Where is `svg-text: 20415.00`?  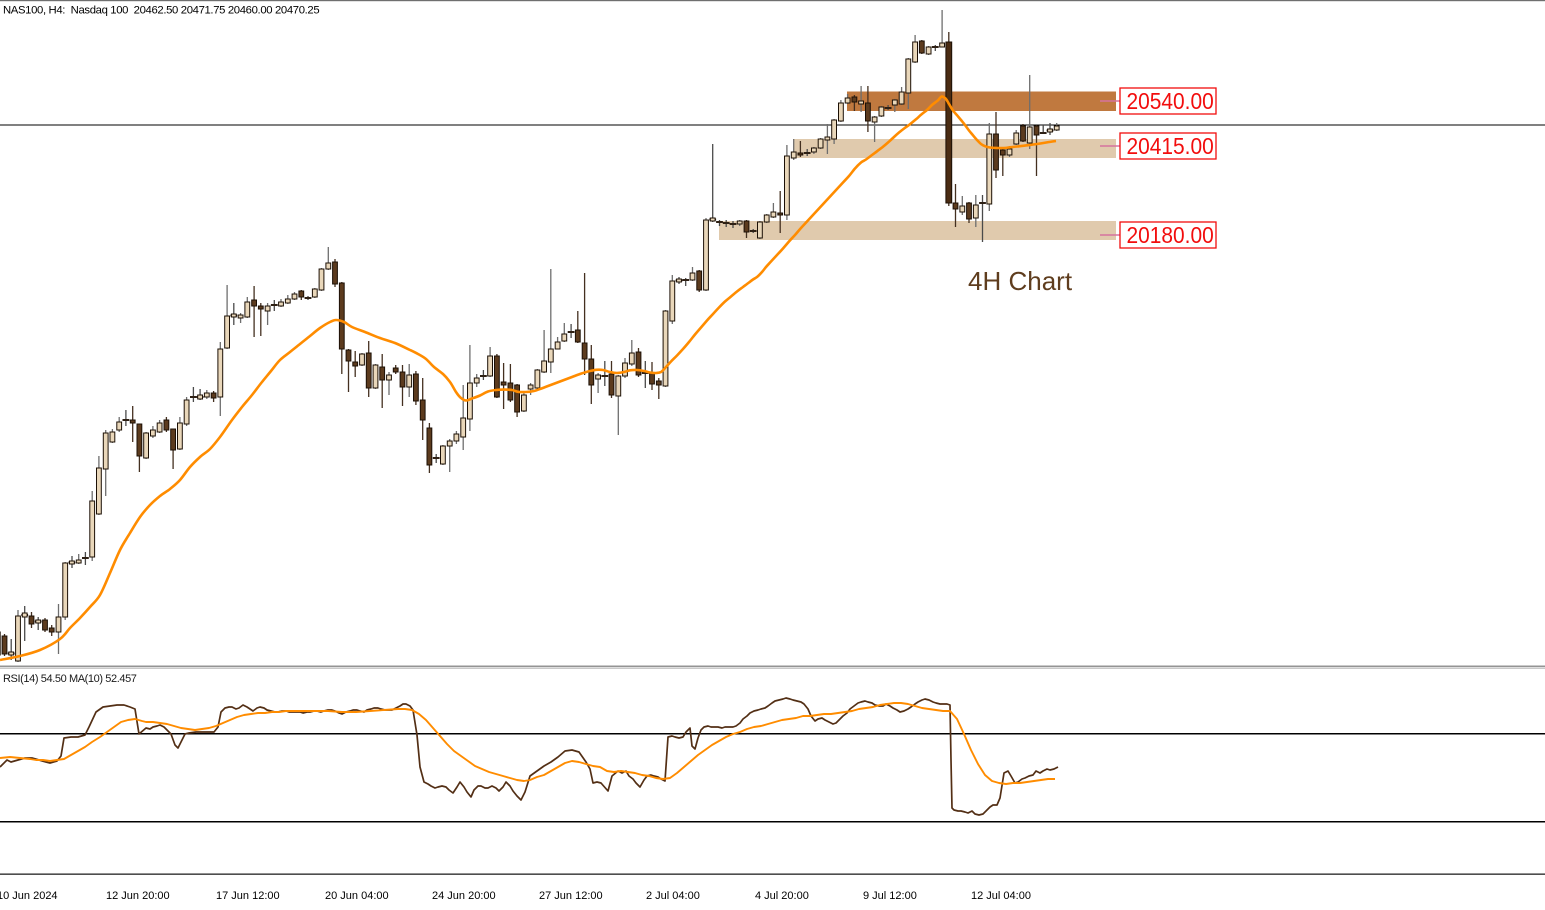 svg-text: 20415.00 is located at coordinates (1170, 146).